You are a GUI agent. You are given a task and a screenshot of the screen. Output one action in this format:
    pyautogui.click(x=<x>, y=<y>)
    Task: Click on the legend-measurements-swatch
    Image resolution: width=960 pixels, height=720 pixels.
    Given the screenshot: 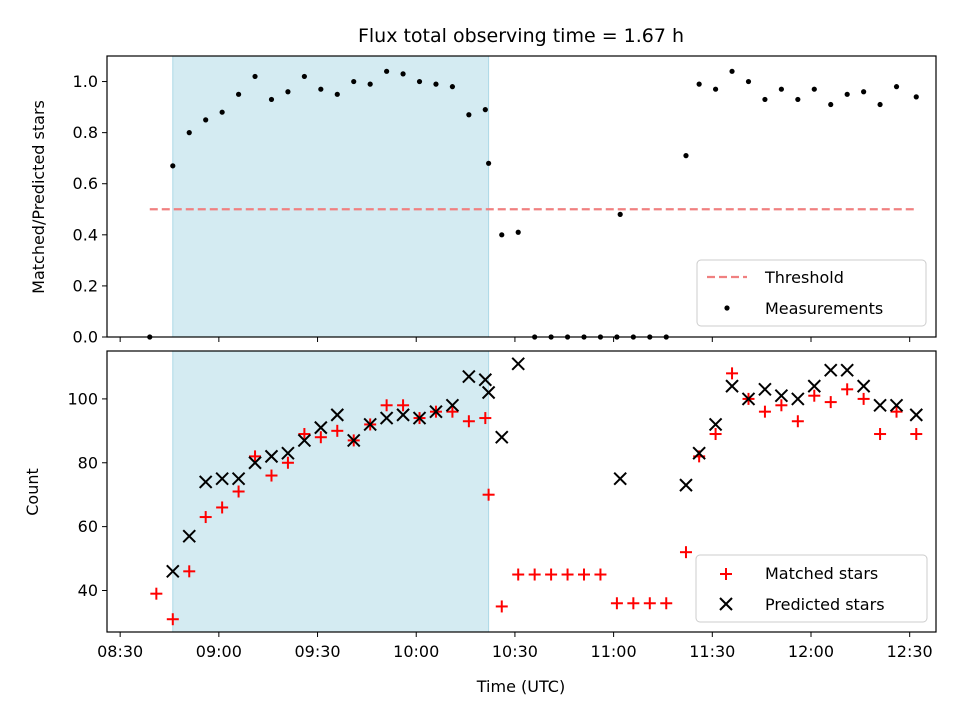 What is the action you would take?
    pyautogui.click(x=727, y=308)
    